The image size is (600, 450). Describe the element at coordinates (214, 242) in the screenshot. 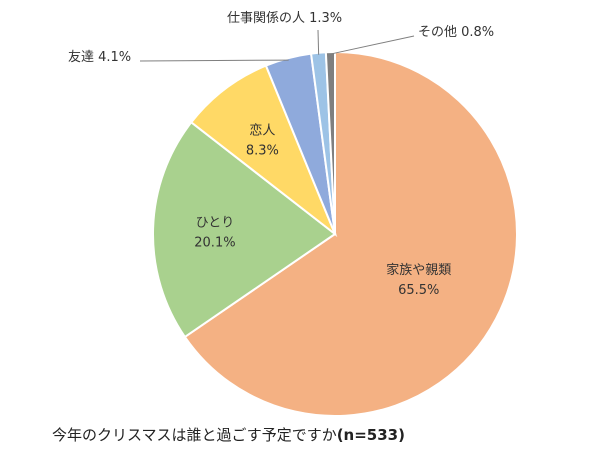

I see `slice-value-2: 20.1%` at that location.